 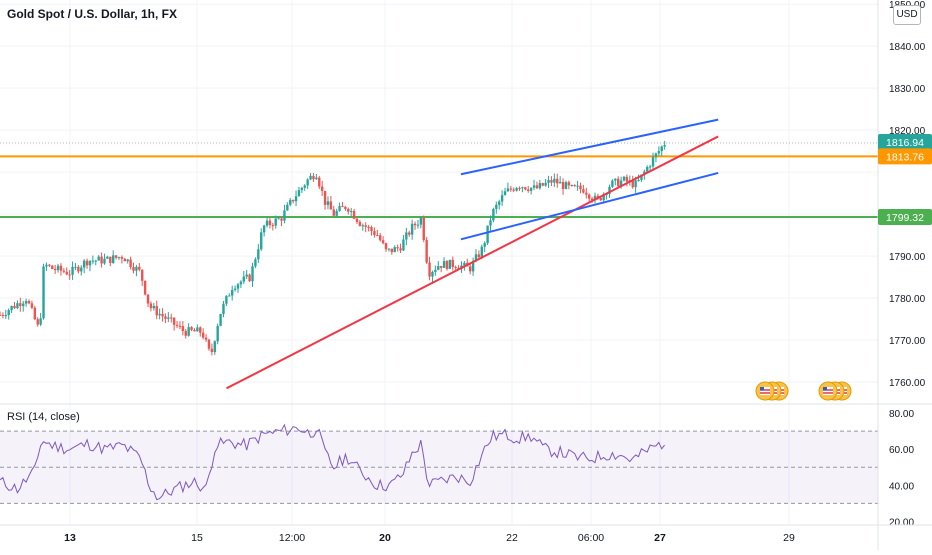 What do you see at coordinates (803, 391) in the screenshot?
I see `event-icons` at bounding box center [803, 391].